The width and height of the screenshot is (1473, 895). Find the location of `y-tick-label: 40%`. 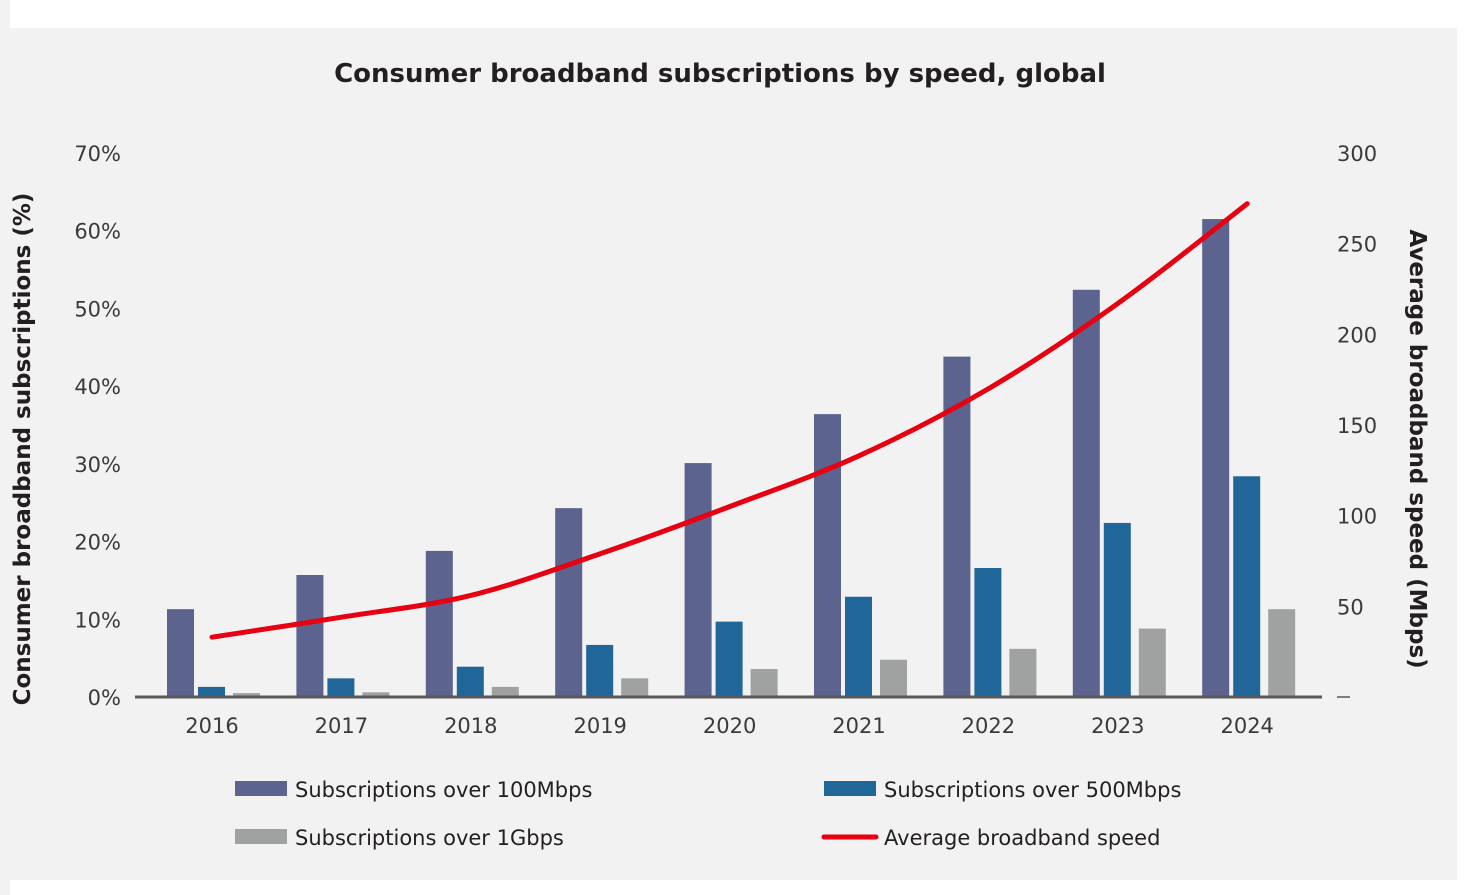

y-tick-label: 40% is located at coordinates (97, 387).